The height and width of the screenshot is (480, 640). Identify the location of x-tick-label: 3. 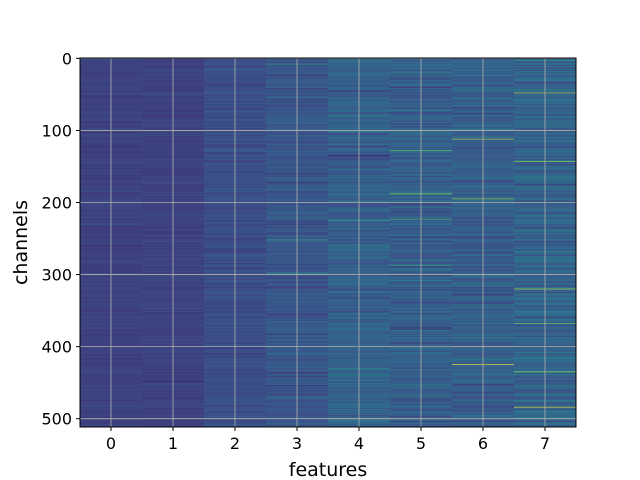
(297, 443).